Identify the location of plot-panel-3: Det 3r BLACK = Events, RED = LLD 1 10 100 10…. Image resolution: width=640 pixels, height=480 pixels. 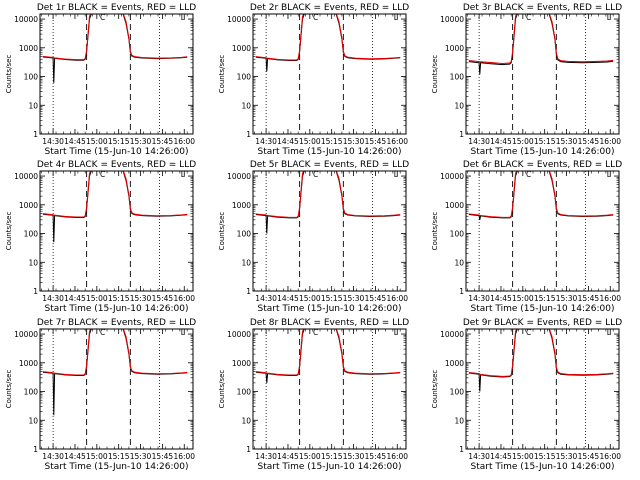
(526, 80).